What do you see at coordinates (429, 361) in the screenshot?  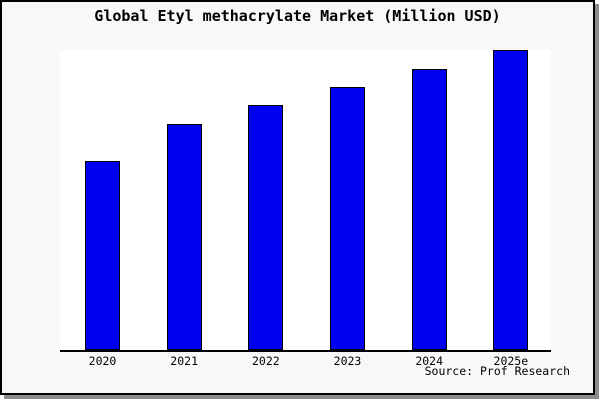 I see `x-tick-label-2024: 2024` at bounding box center [429, 361].